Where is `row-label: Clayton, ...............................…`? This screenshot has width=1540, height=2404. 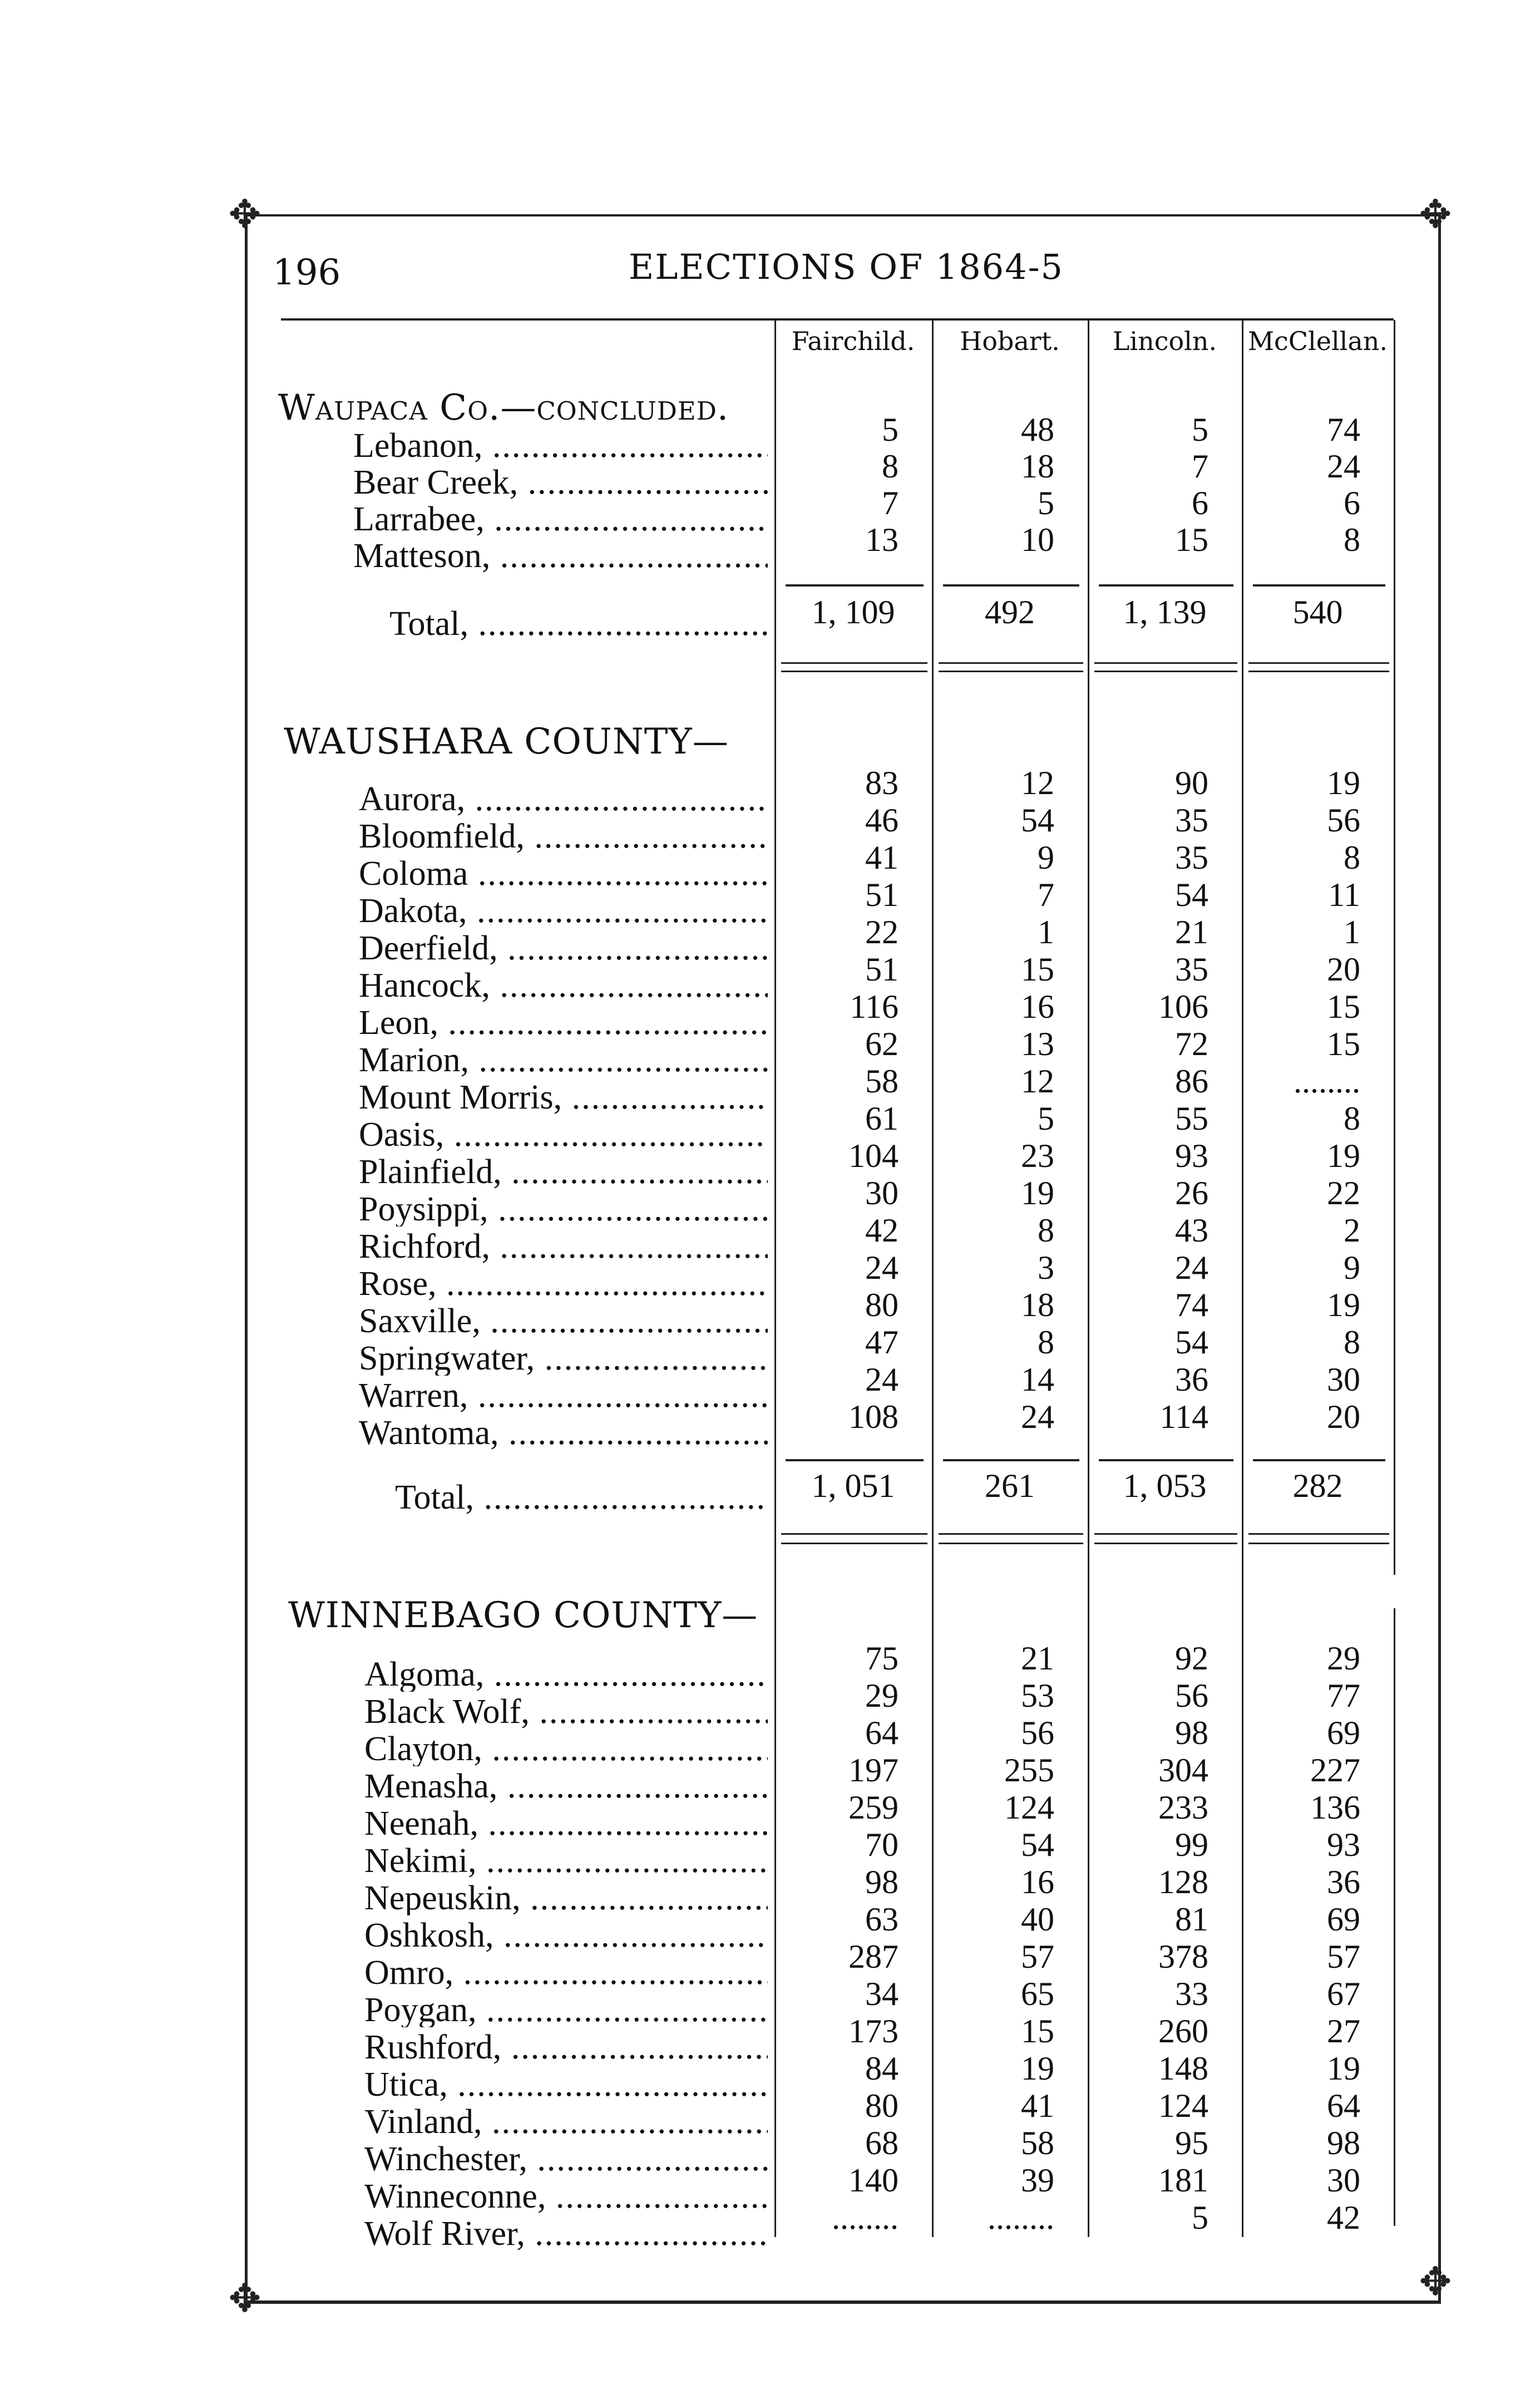
row-label: Clayton, ...............................… is located at coordinates (566, 1749).